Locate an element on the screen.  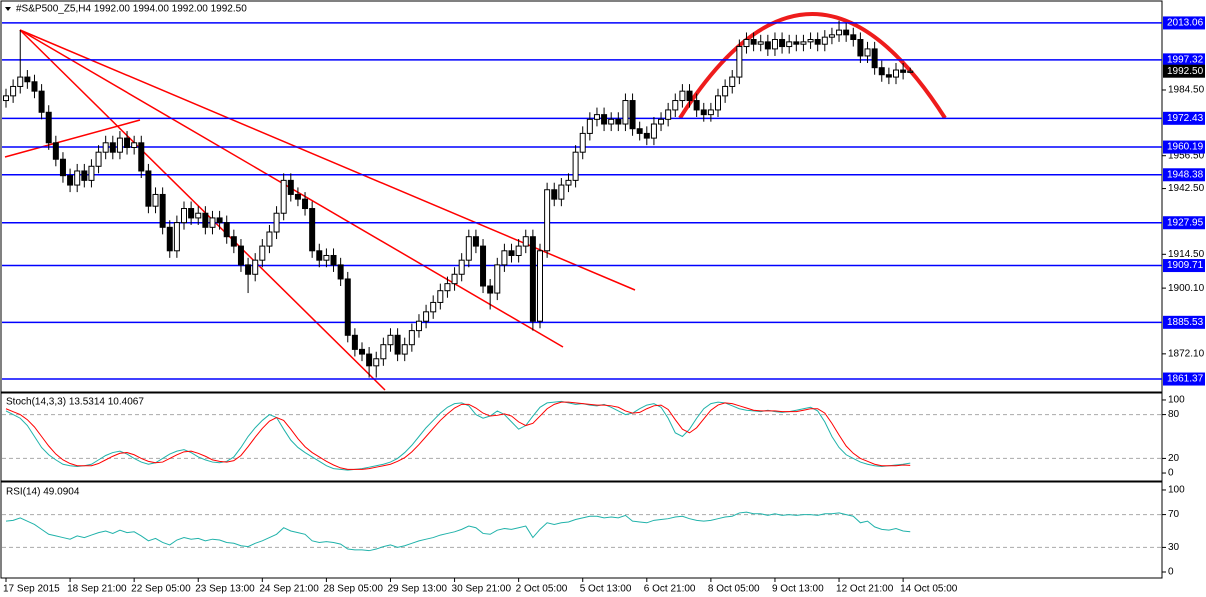
x-tick-label: 18 Sep 21:00 is located at coordinates (97, 589).